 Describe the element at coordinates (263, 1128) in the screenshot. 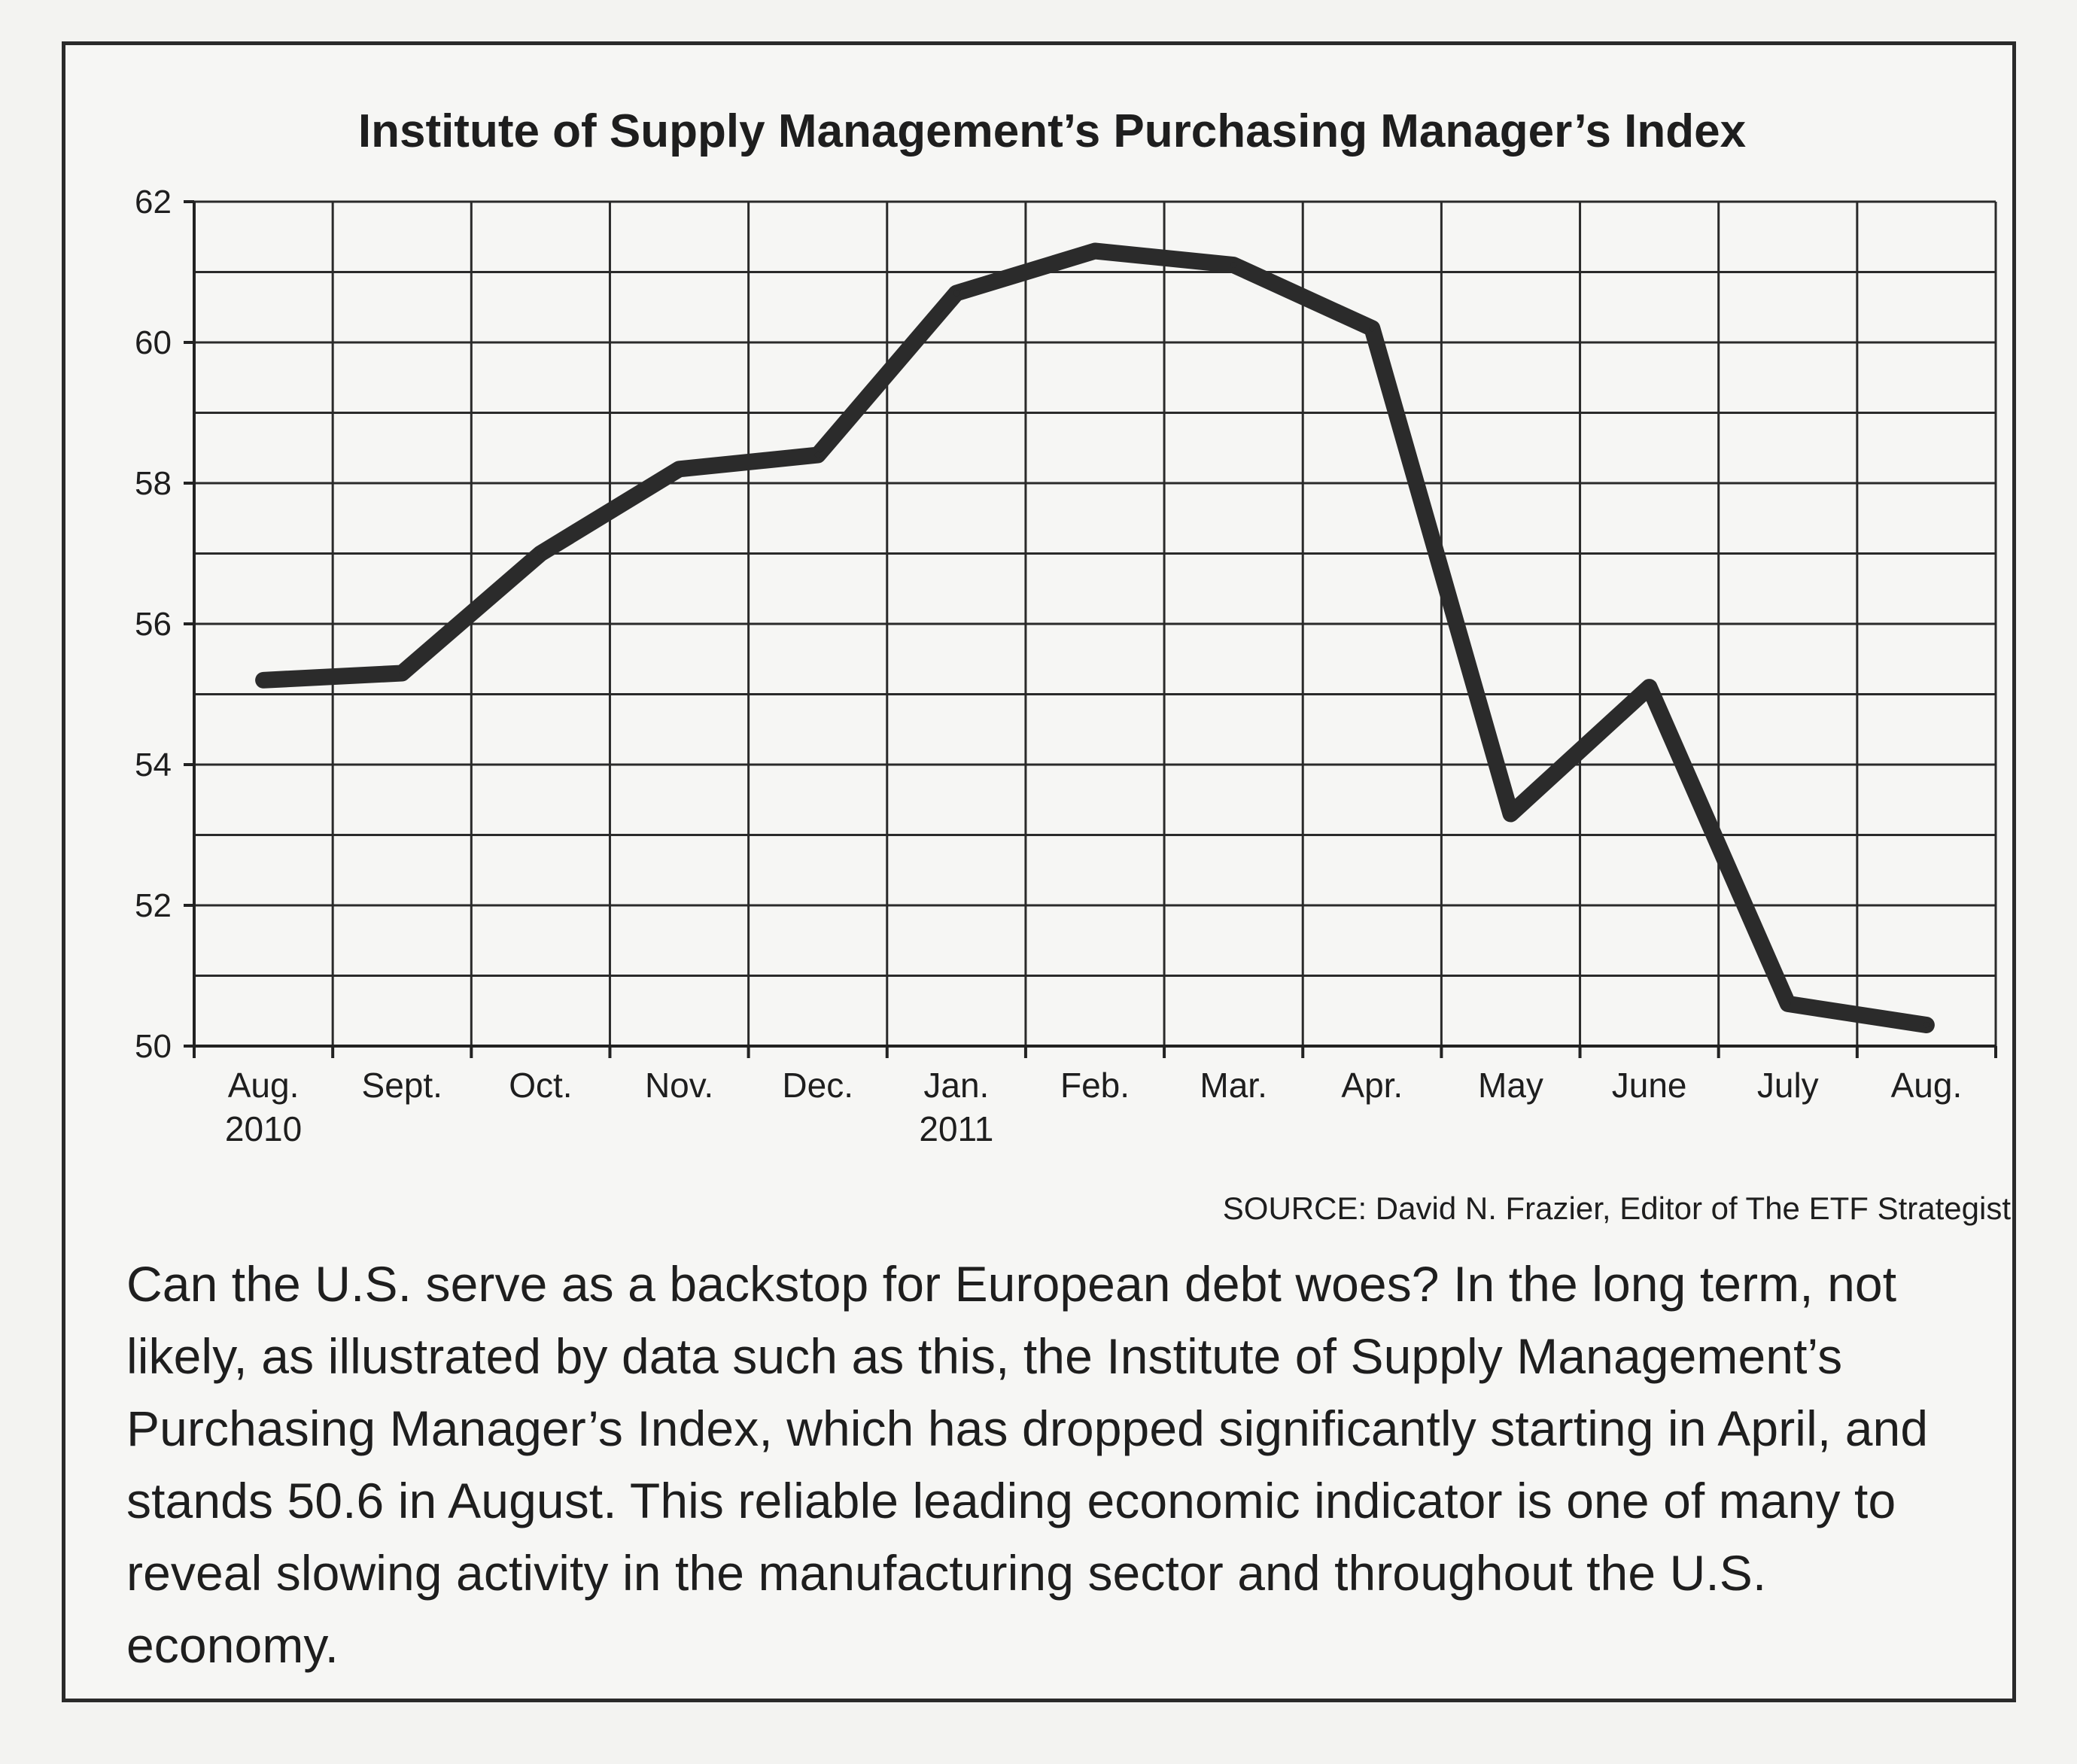

I see `x-tick-label: 2010` at that location.